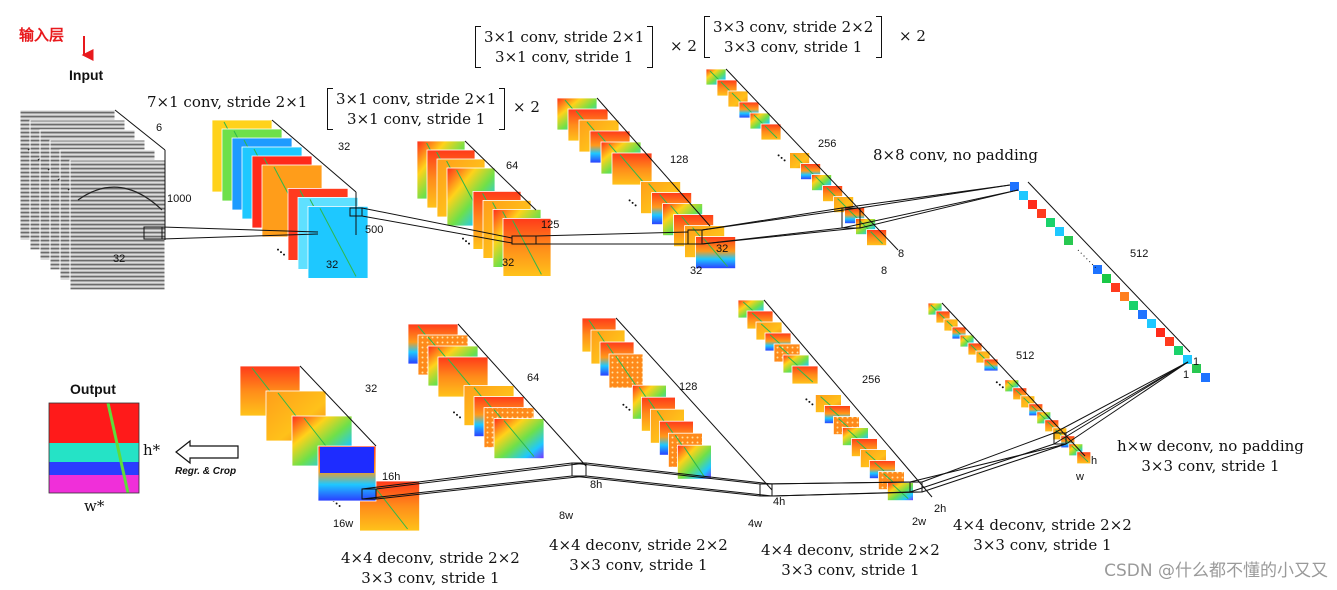  Describe the element at coordinates (347, 460) in the screenshot. I see `dec32-front-blue-band` at that location.